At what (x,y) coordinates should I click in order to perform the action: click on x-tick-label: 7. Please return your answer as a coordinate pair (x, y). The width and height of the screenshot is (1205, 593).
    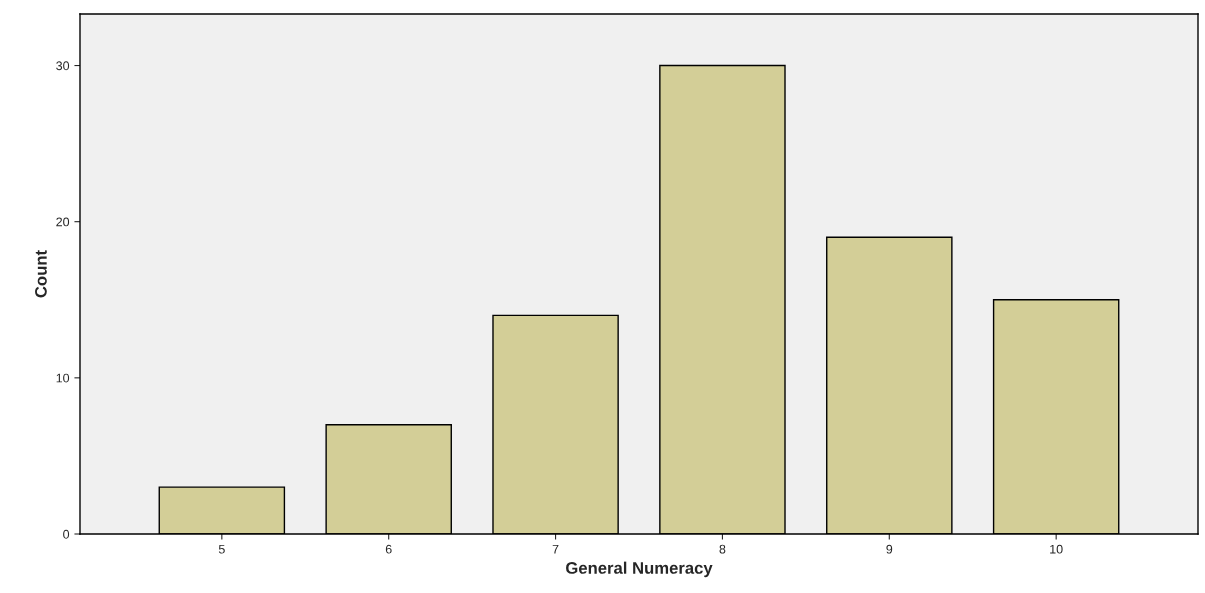
    Looking at the image, I should click on (555, 549).